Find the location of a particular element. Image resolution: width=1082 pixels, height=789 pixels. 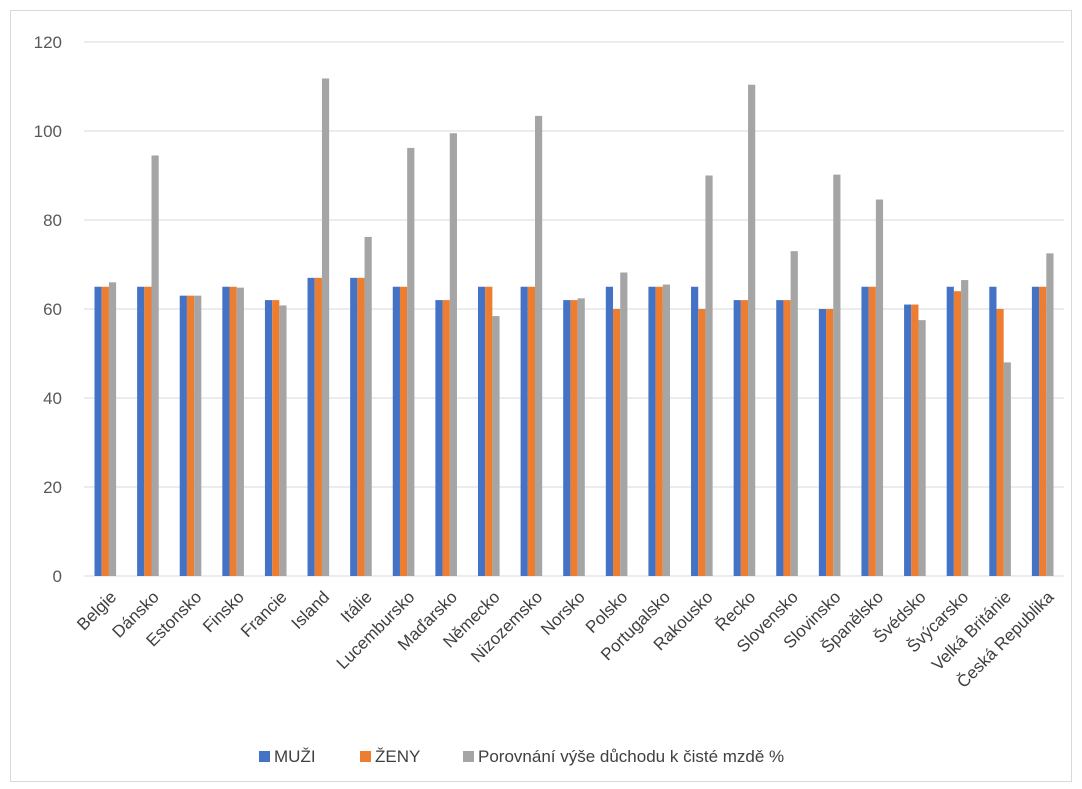

x-tick-label: Island is located at coordinates (311, 610).